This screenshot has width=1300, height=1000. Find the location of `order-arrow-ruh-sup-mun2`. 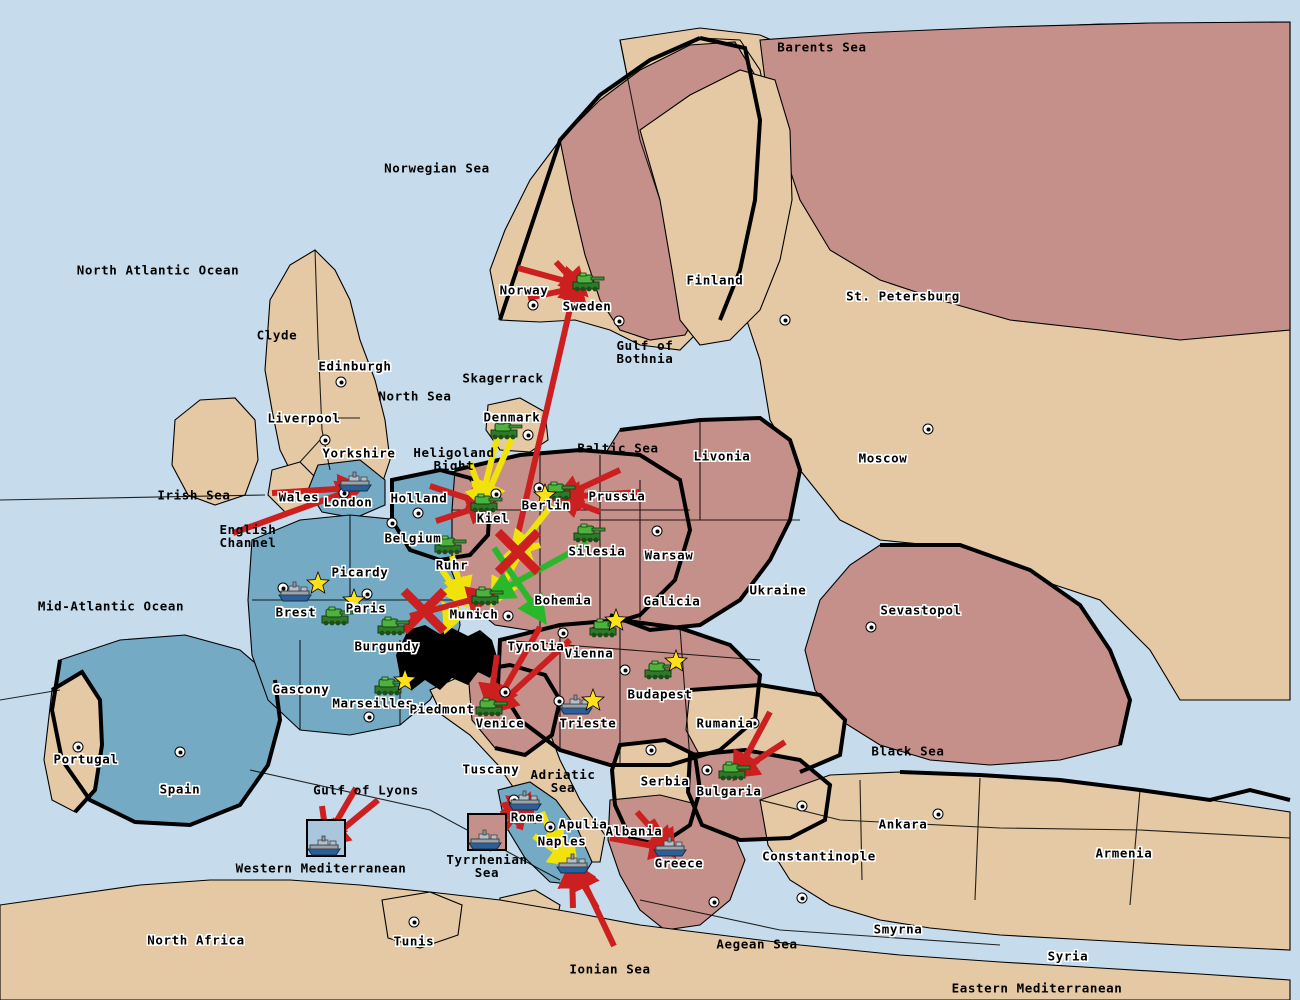

order-arrow-ruh-sup-mun2 is located at coordinates (454, 588).